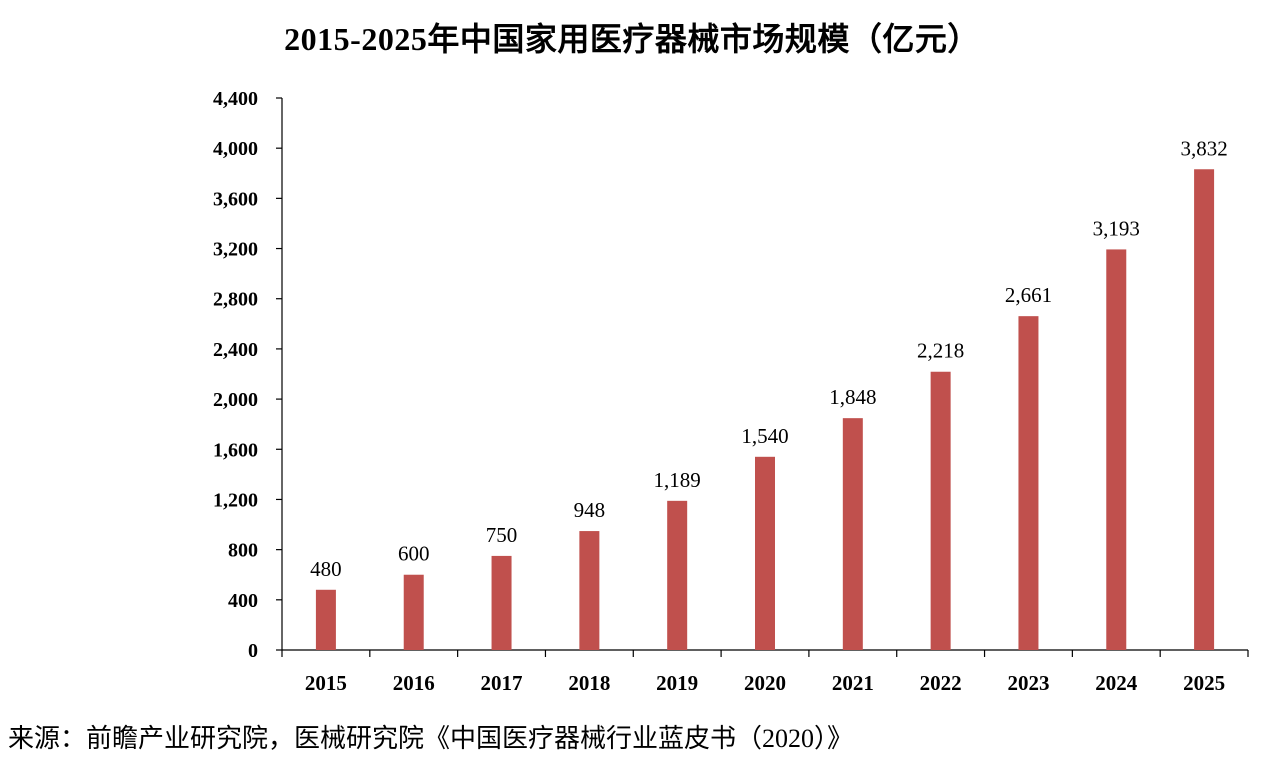  What do you see at coordinates (765, 683) in the screenshot?
I see `x-tick-label: 2020` at bounding box center [765, 683].